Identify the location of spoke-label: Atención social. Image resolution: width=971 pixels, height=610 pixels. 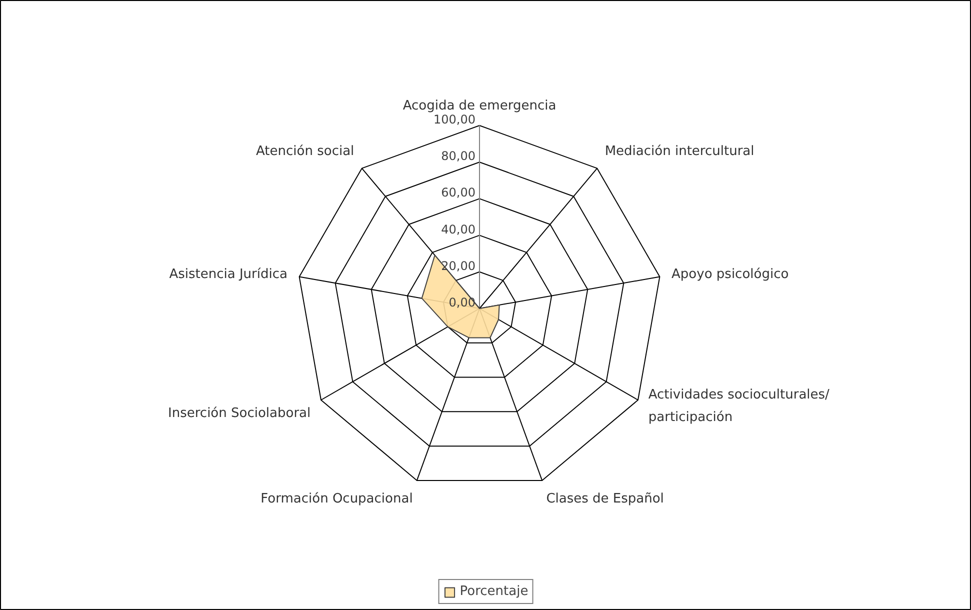
(305, 152).